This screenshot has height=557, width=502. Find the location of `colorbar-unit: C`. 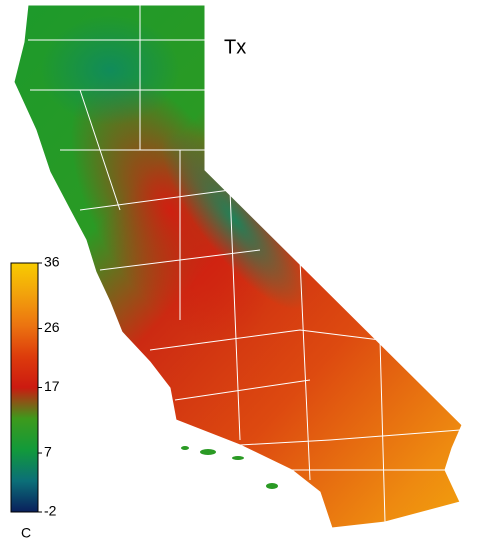

colorbar-unit: C is located at coordinates (26, 533).